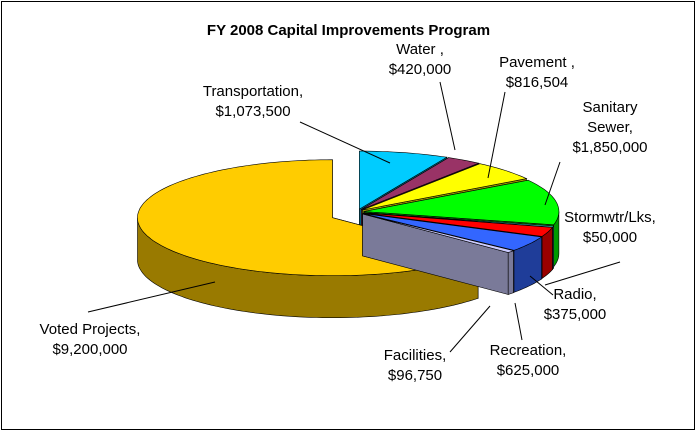 The width and height of the screenshot is (697, 432). I want to click on data-label: Water , $420,000, so click(420, 60).